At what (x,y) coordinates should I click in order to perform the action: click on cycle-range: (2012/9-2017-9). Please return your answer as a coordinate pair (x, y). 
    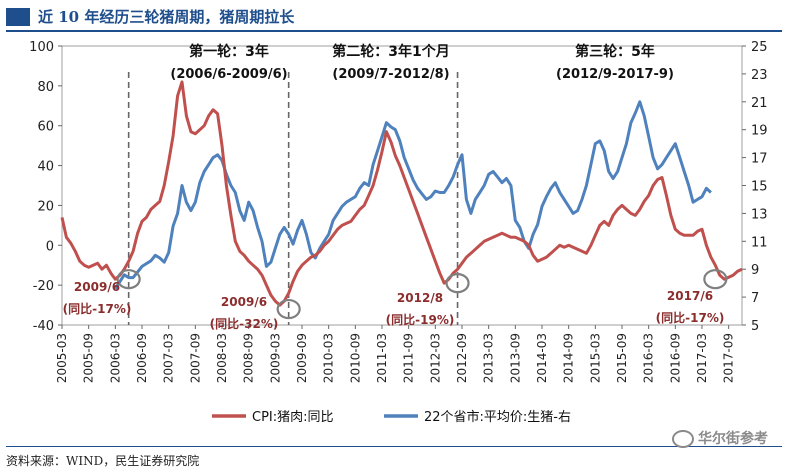
    Looking at the image, I should click on (615, 74).